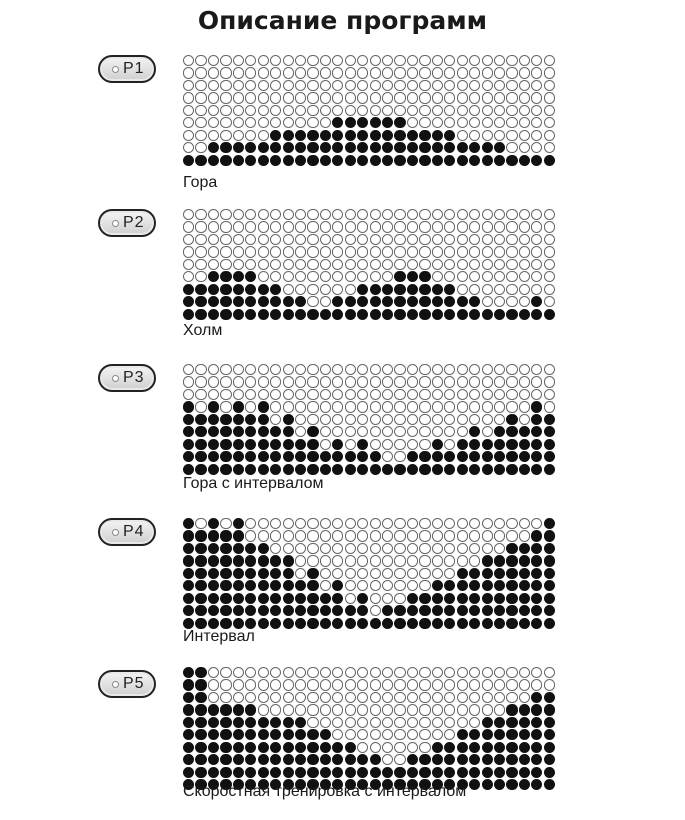 The image size is (685, 820). Describe the element at coordinates (127, 69) in the screenshot. I see `program-button-p1: P1` at that location.